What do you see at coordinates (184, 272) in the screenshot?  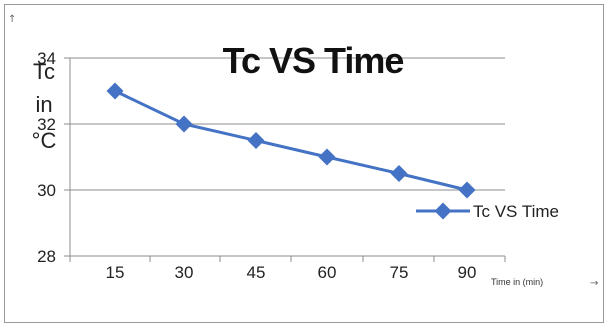 I see `x-tick-label: 30` at bounding box center [184, 272].